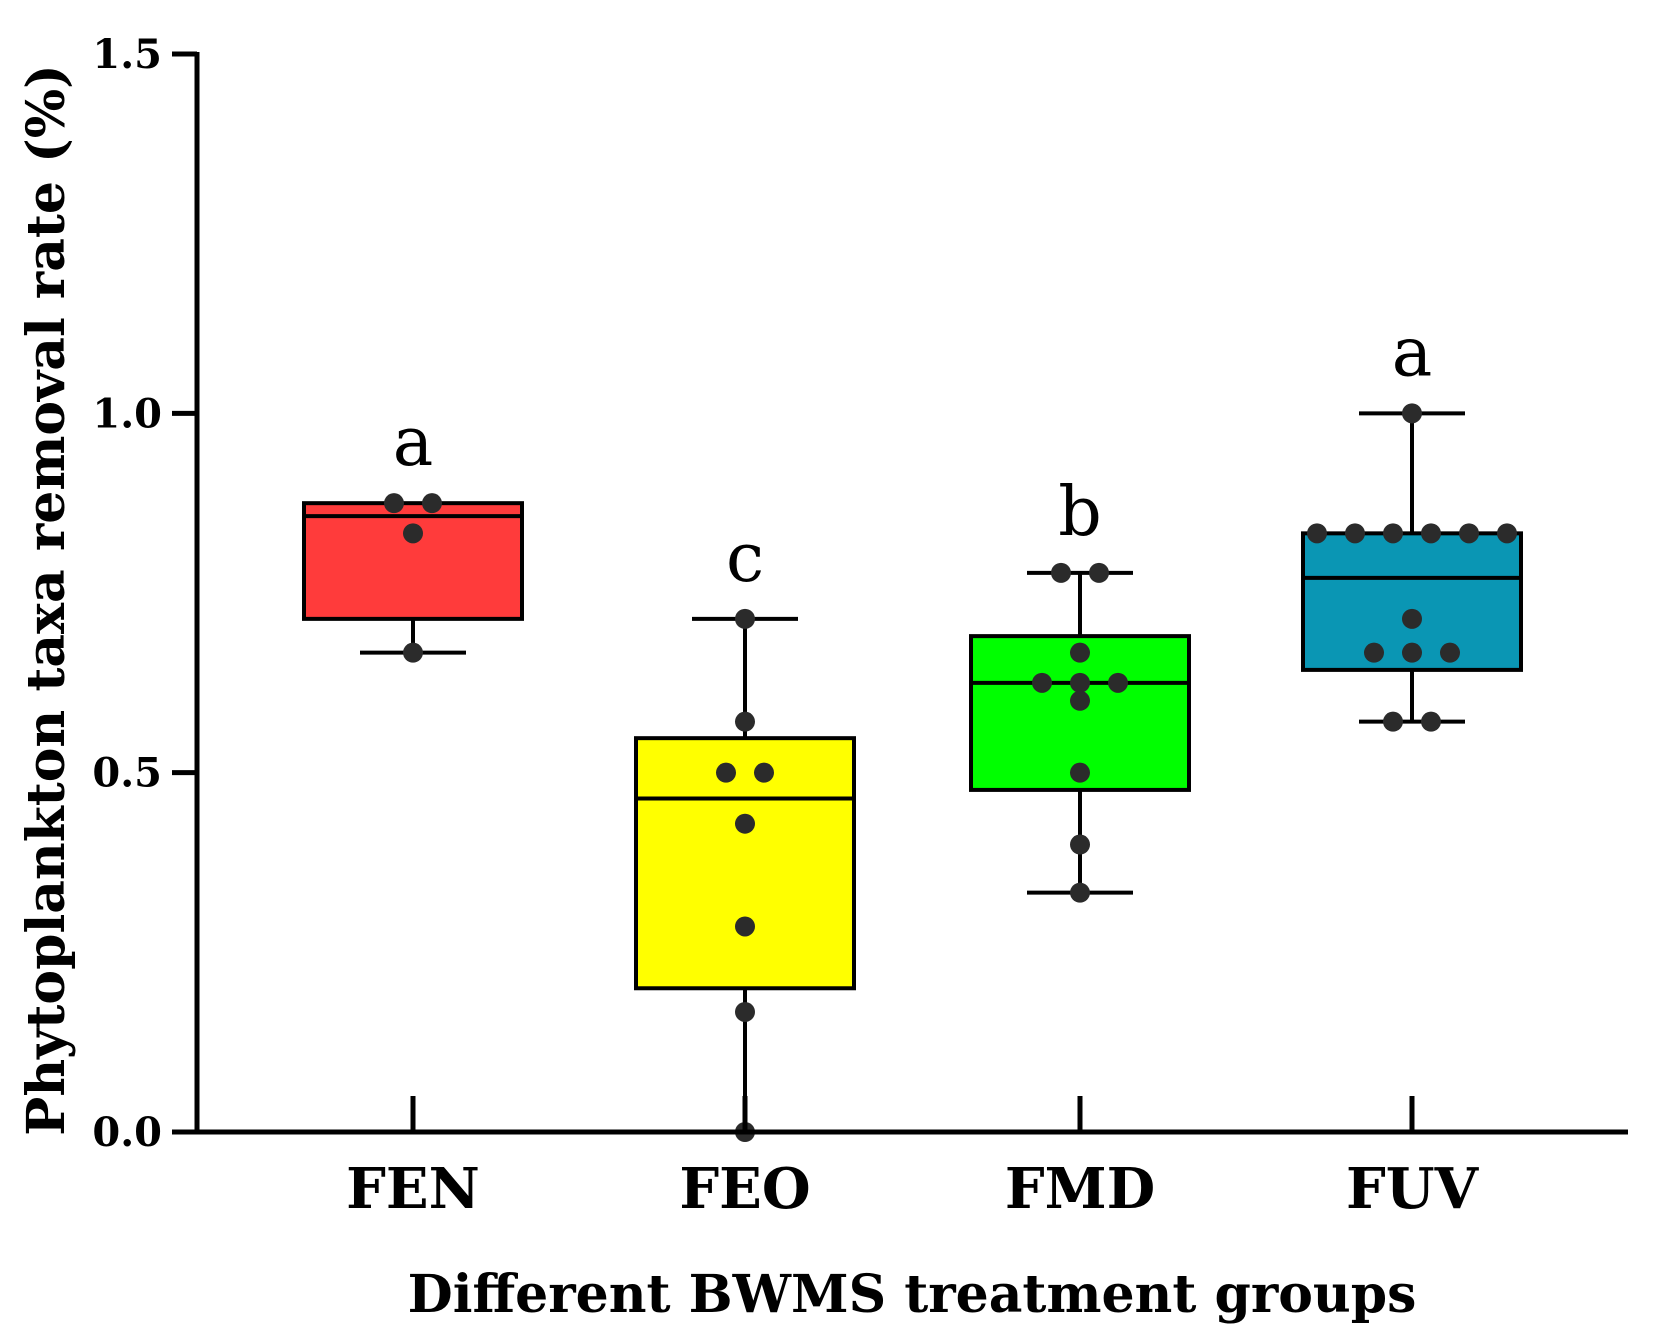 Image resolution: width=1655 pixels, height=1342 pixels. What do you see at coordinates (1080, 1189) in the screenshot?
I see `x-tick-label: FMD` at bounding box center [1080, 1189].